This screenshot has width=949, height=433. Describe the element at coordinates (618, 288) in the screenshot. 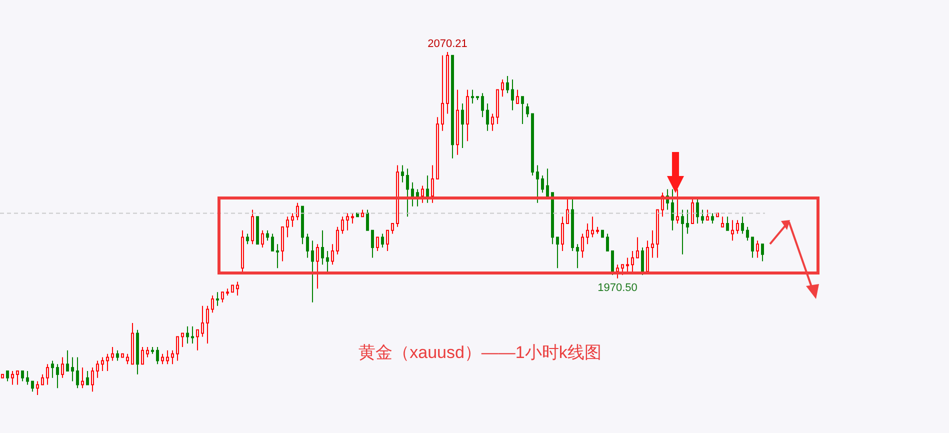

I see `annotation: 1970.50` at that location.